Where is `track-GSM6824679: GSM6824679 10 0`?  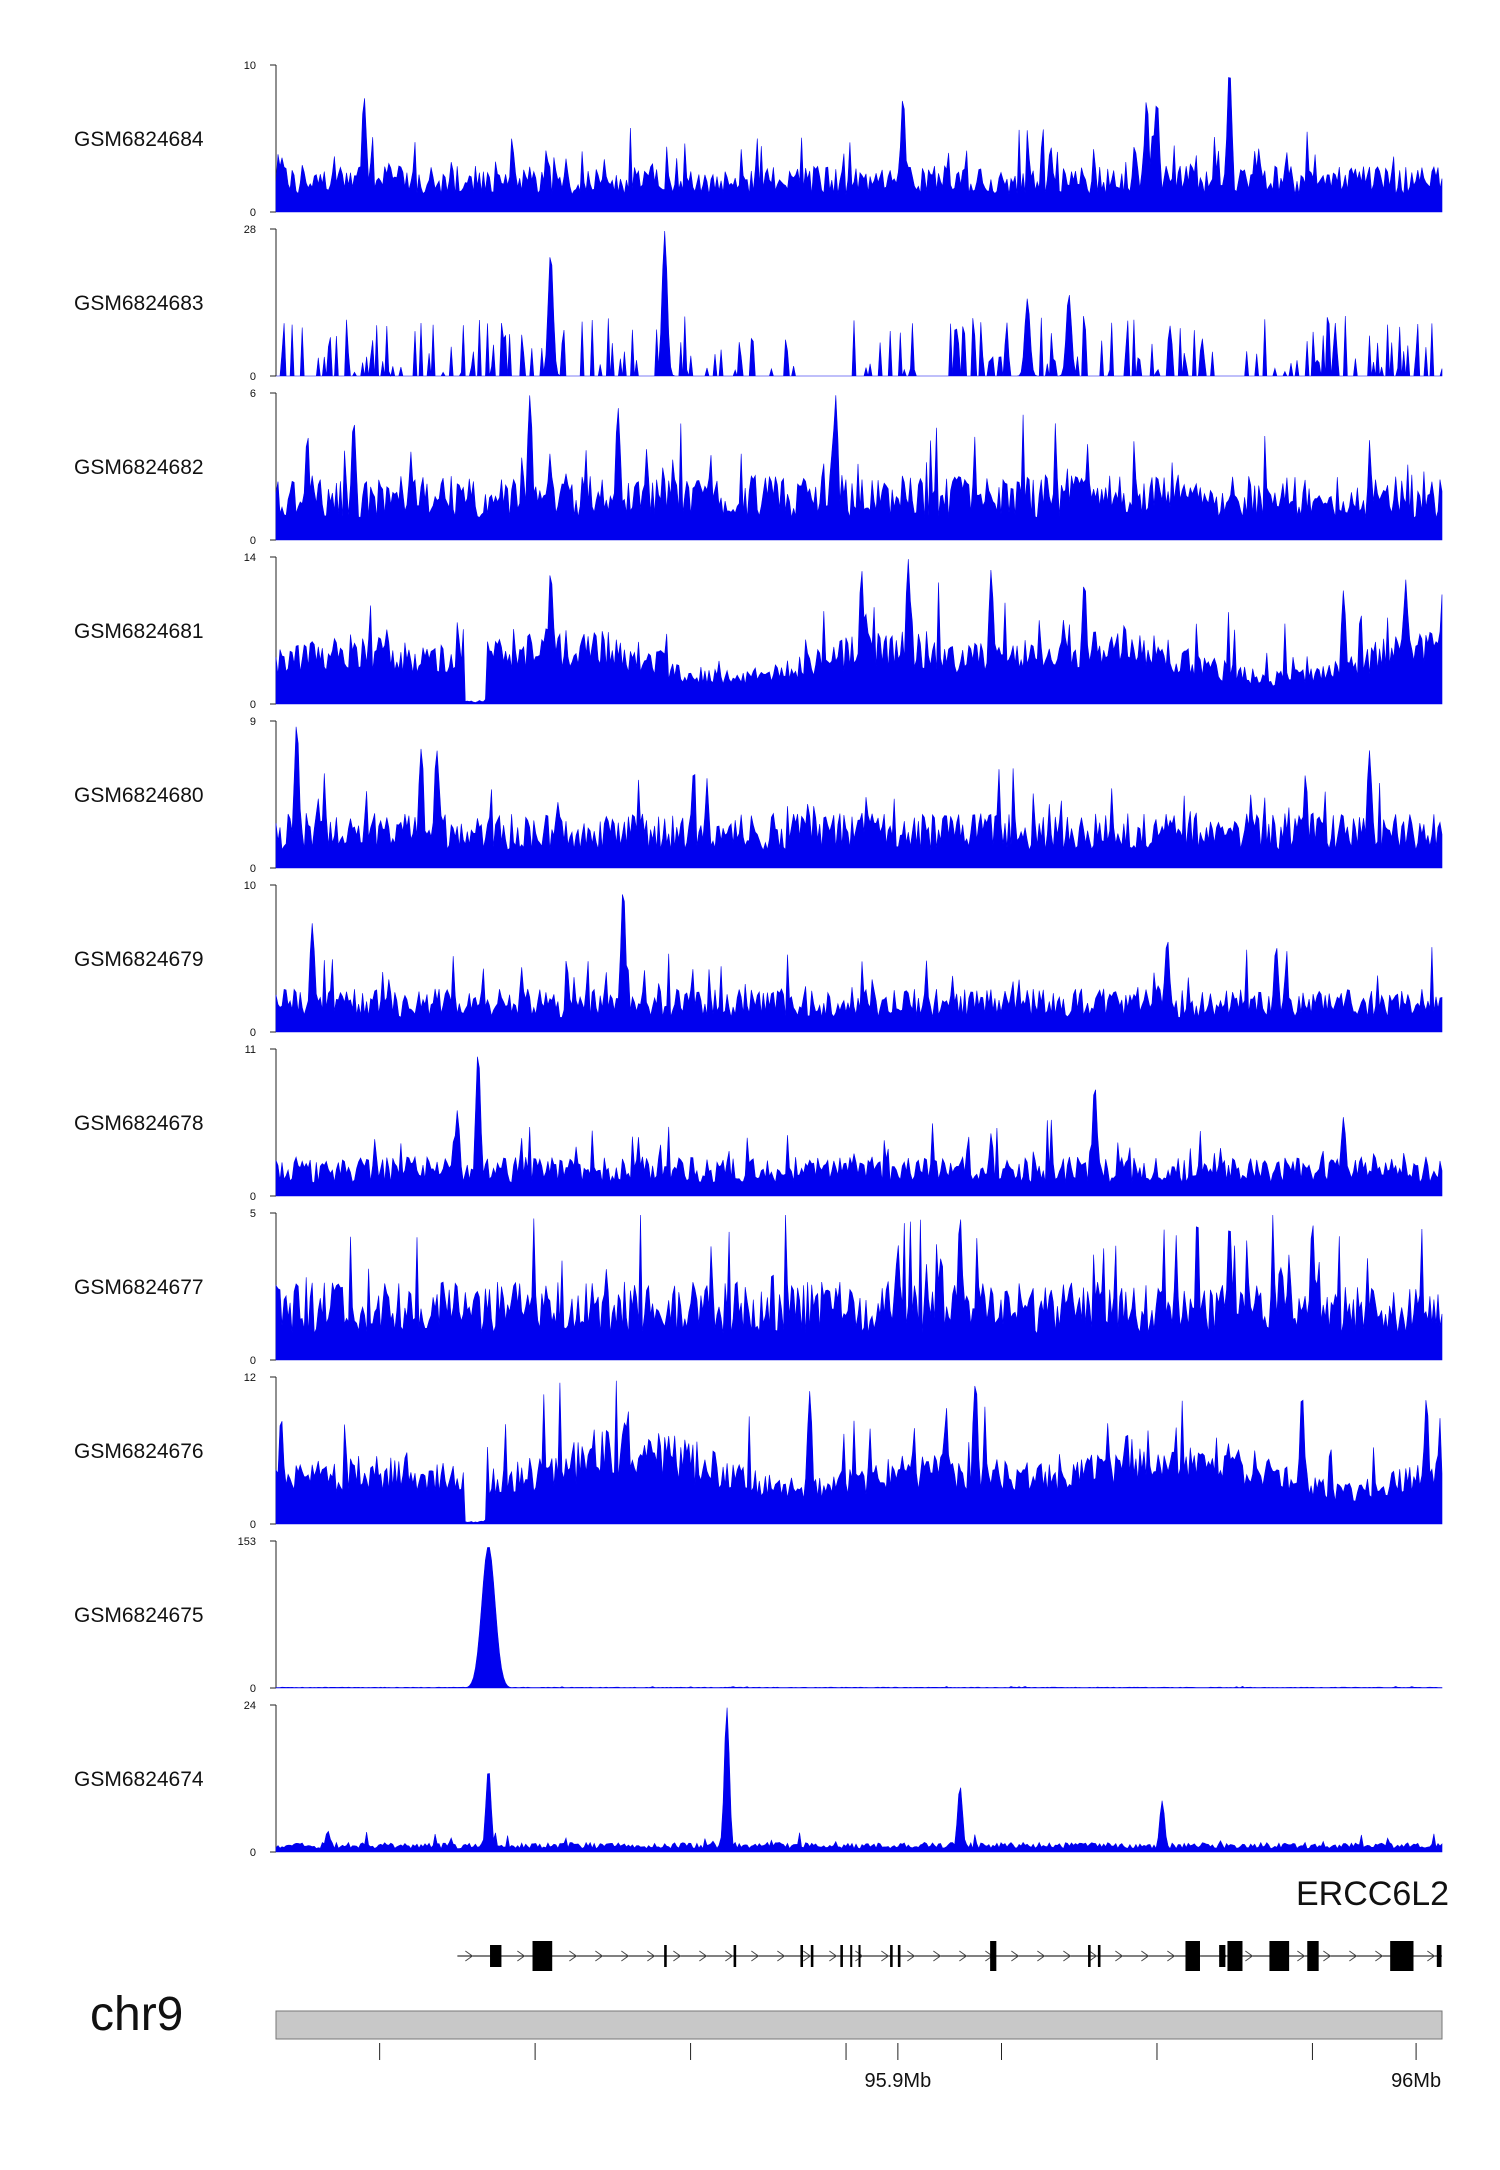 track-GSM6824679: GSM6824679 10 0 is located at coordinates (758, 959).